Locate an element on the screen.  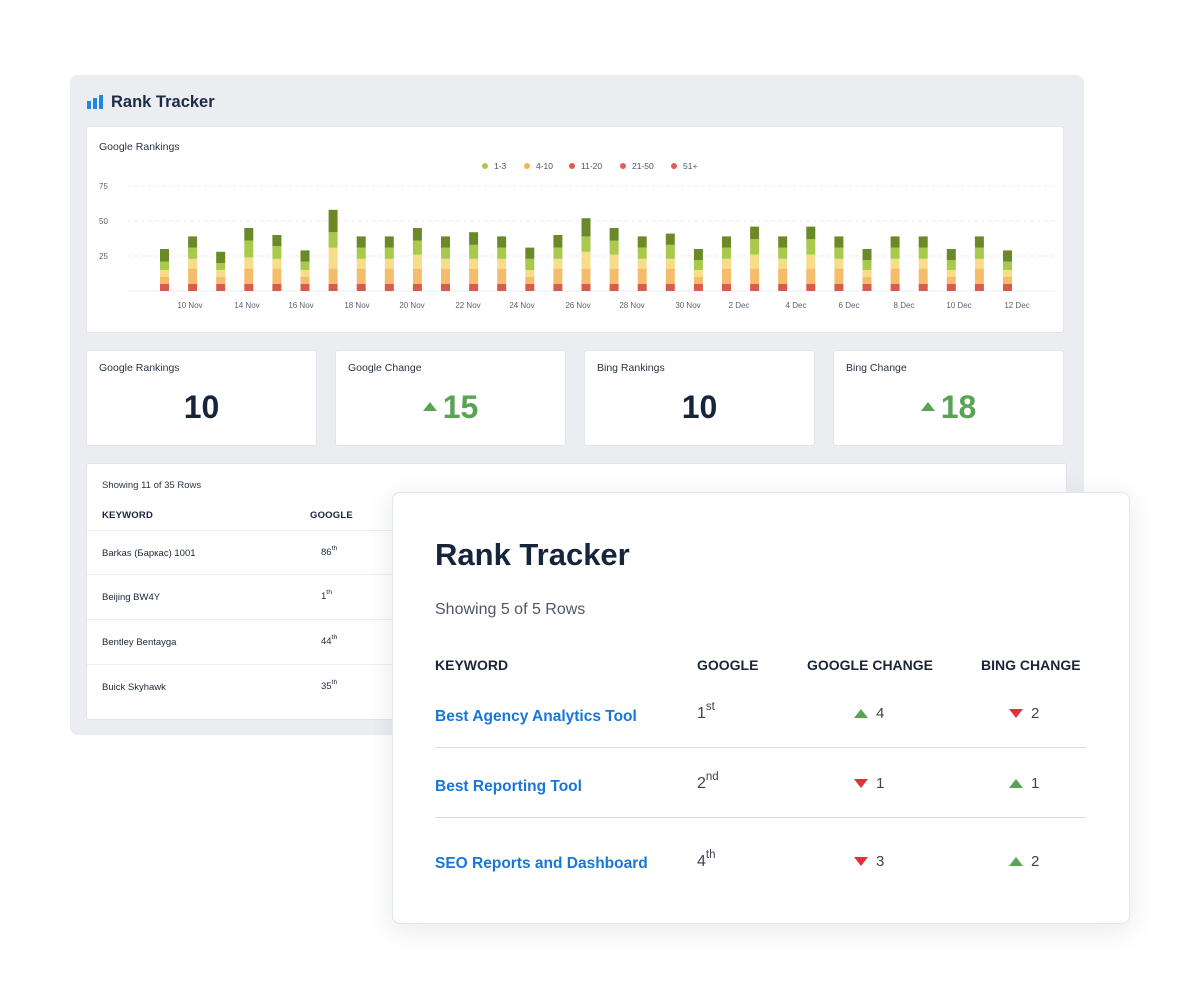
legend-label: 51+ is located at coordinates (690, 166).